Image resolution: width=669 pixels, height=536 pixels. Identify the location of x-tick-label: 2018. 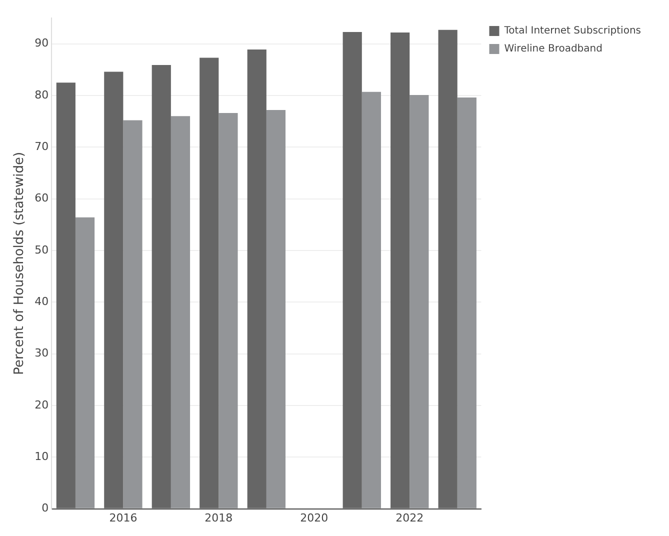
(218, 517).